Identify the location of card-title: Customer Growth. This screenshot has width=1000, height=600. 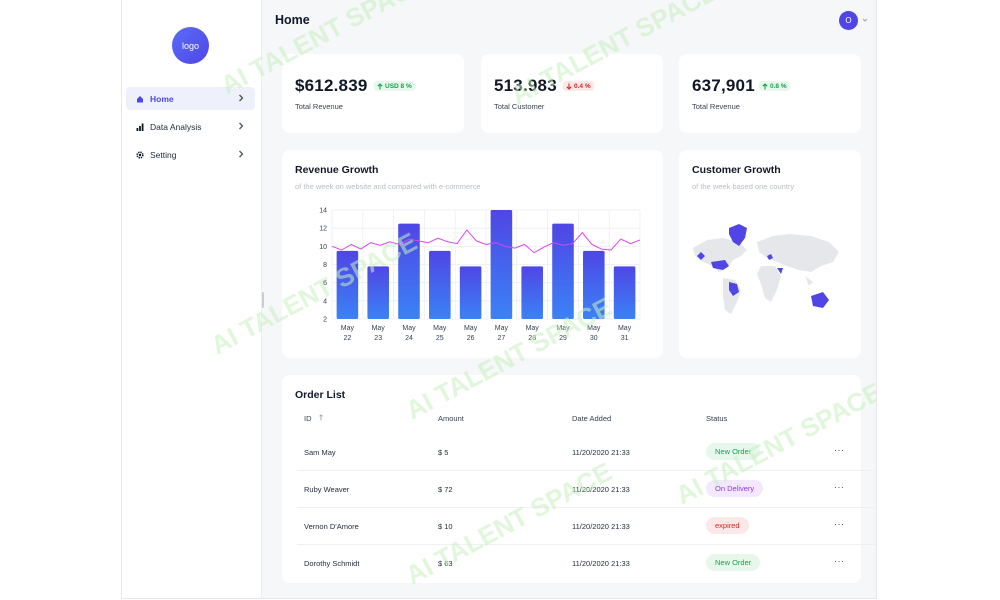
(736, 170).